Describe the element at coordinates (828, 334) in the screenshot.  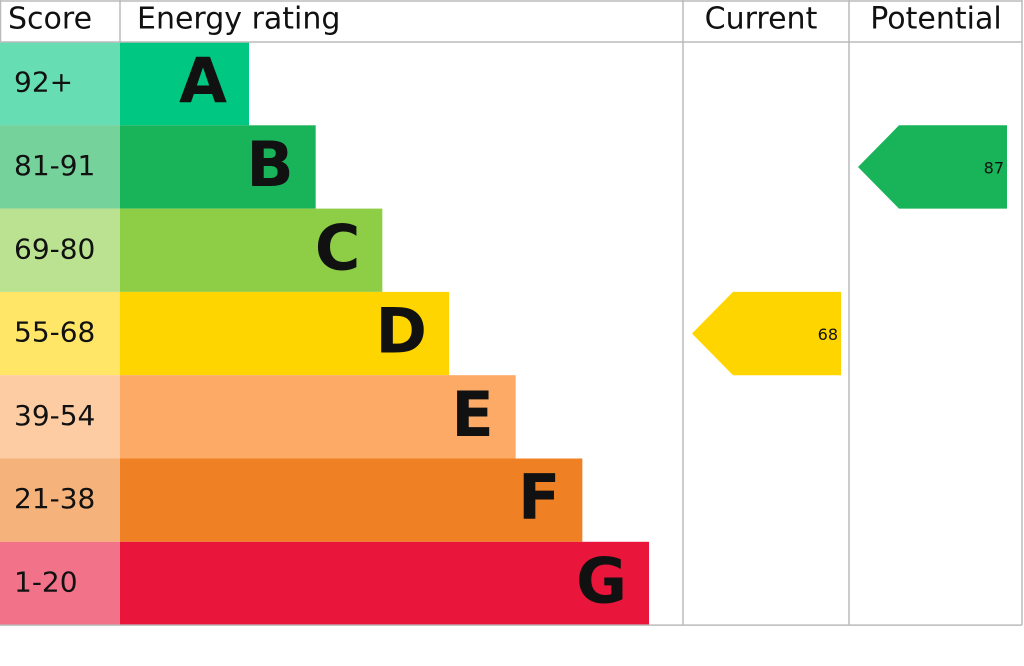
I see `current-value: 68` at that location.